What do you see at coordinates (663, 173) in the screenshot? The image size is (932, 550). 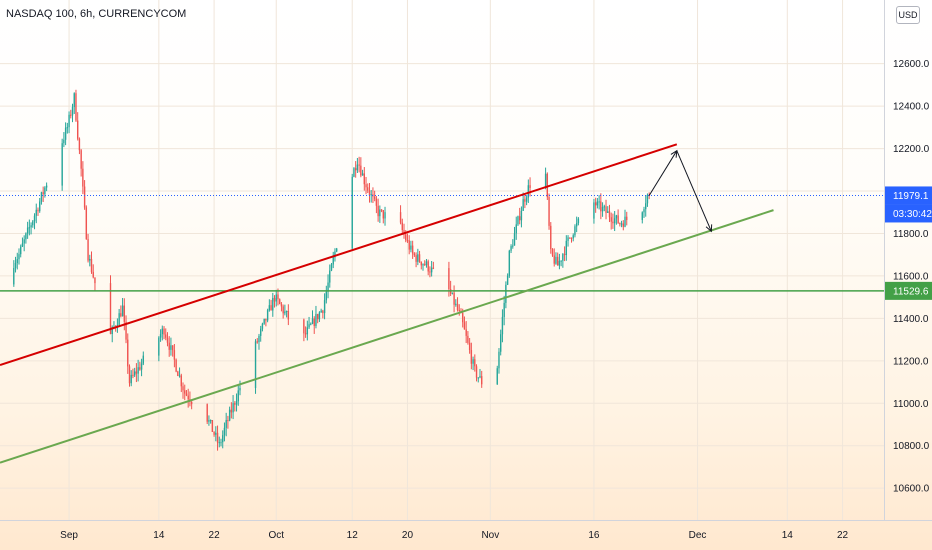 I see `projection-arrow-segment` at bounding box center [663, 173].